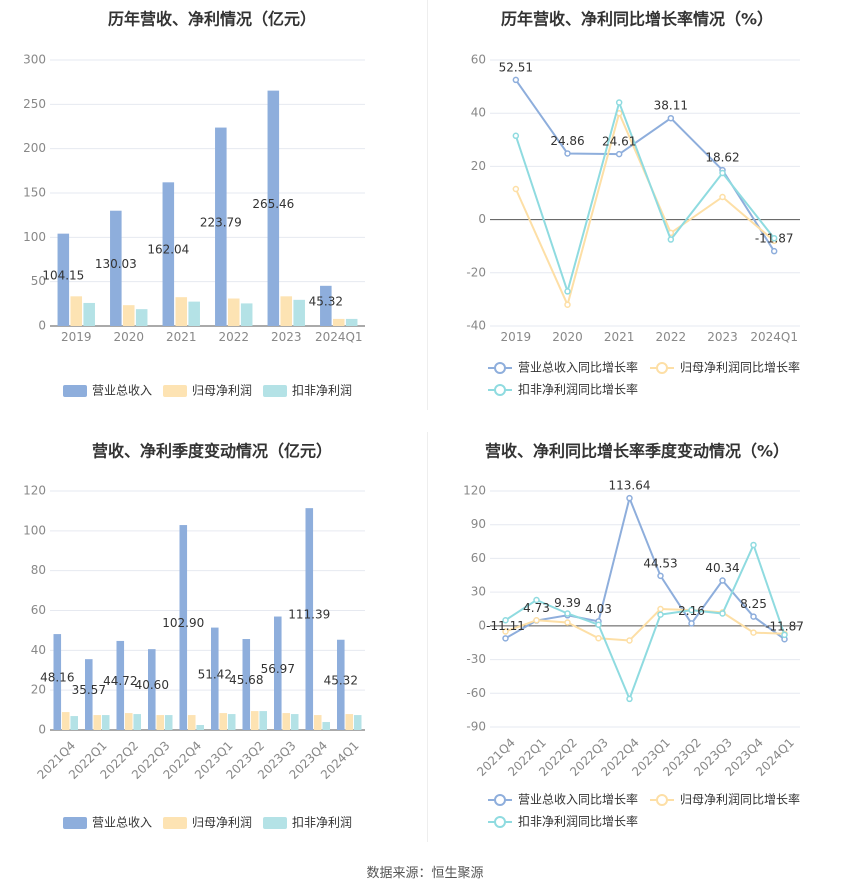 This screenshot has height=891, width=850. I want to click on y-tick-label: 30, so click(478, 592).